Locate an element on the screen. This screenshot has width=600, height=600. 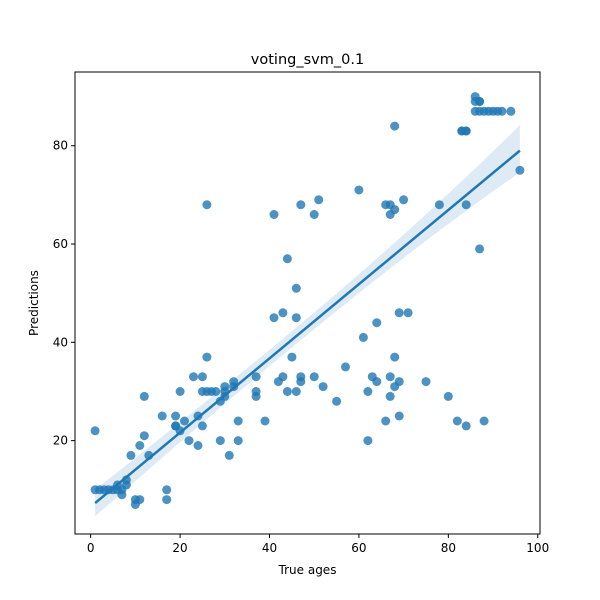
x-tick-label: 0 is located at coordinates (91, 548).